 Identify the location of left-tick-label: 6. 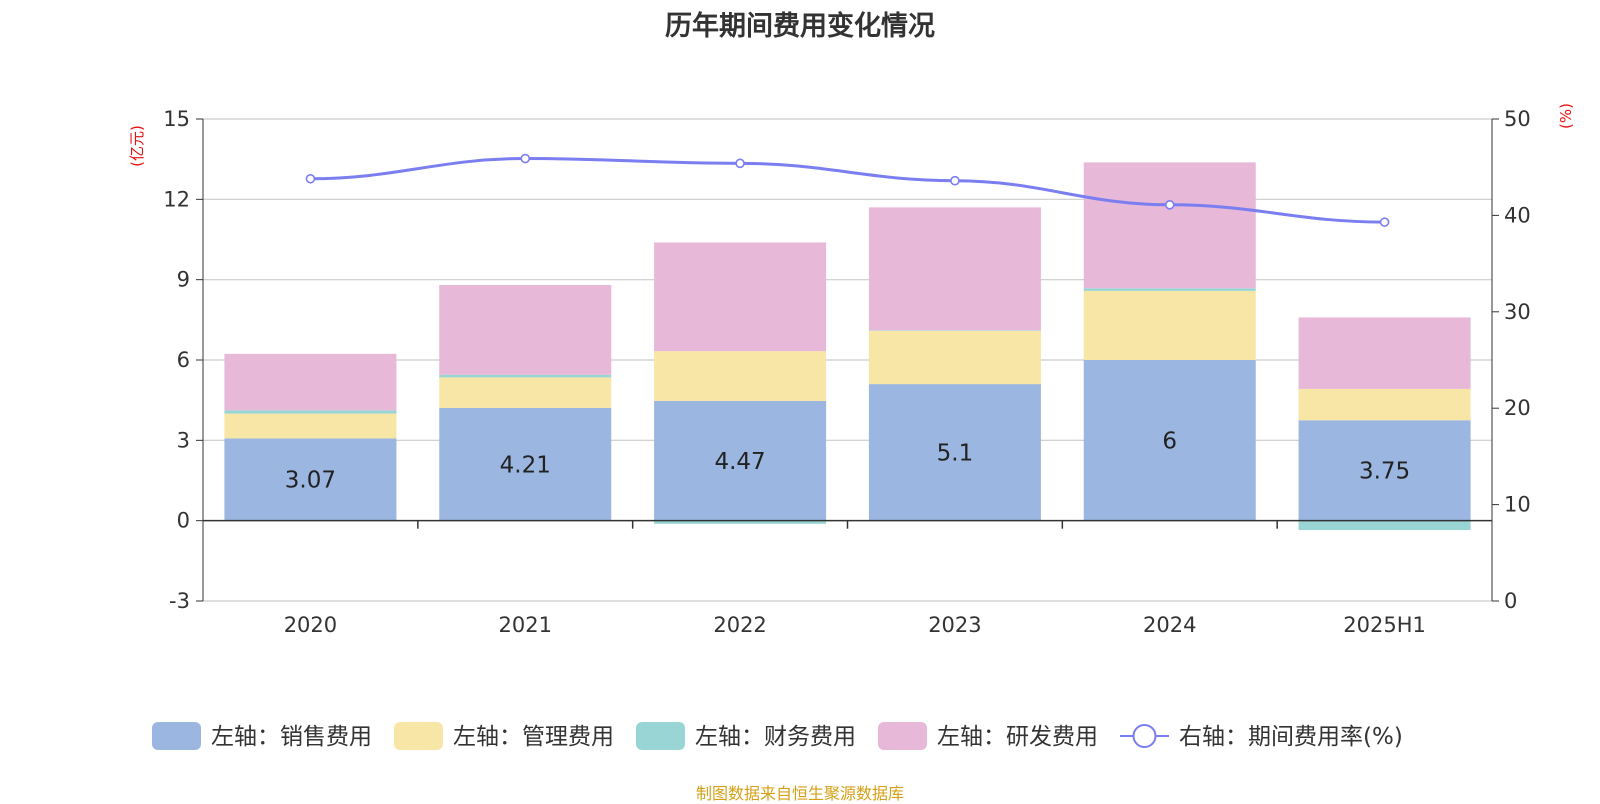
(183, 360).